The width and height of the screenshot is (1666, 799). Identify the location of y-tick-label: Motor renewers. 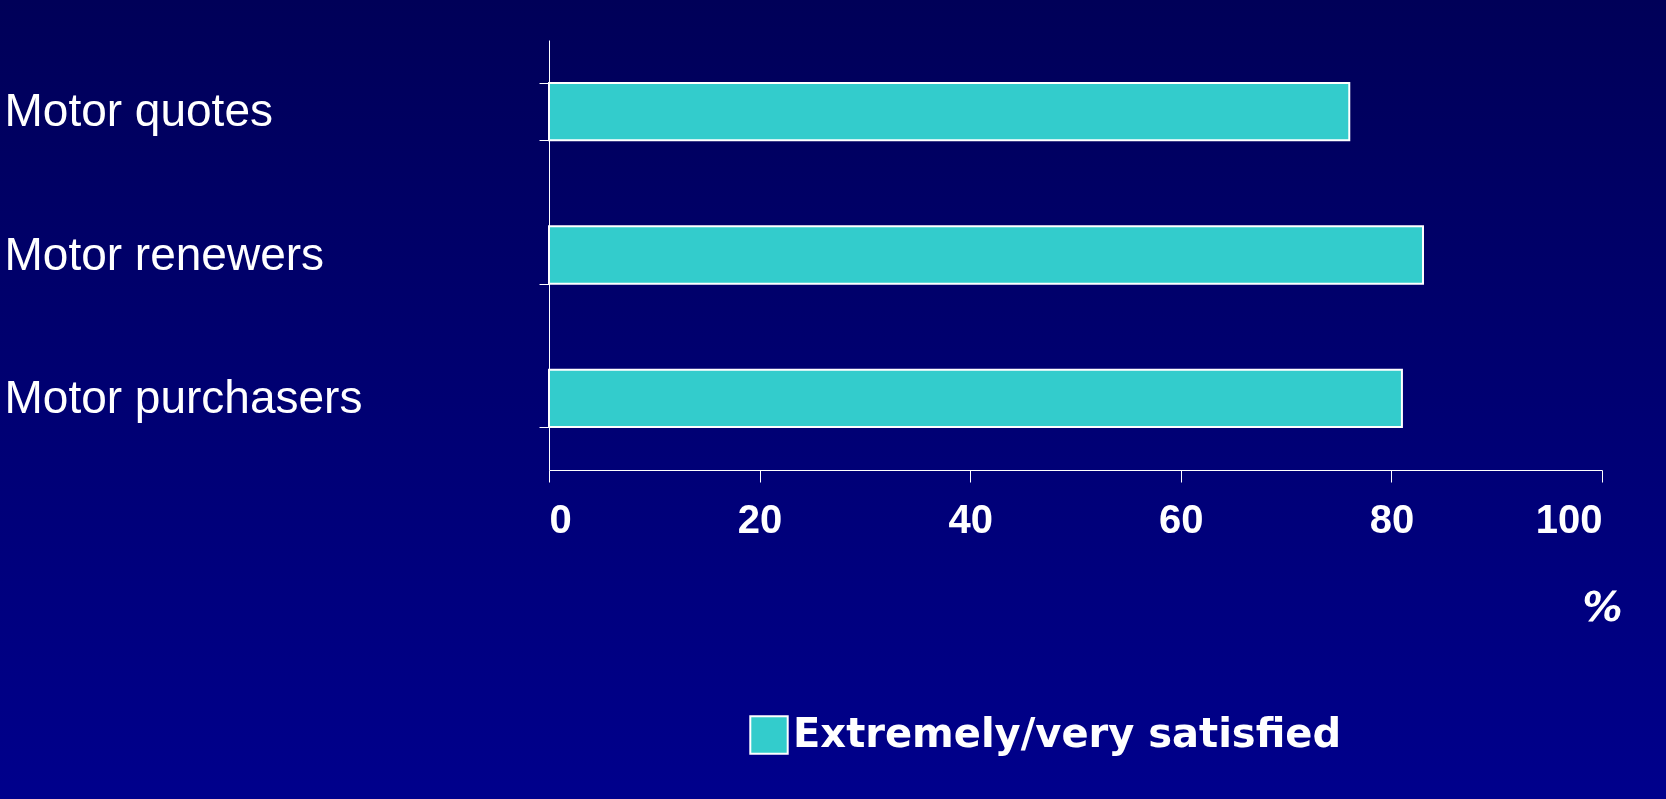
(164, 253).